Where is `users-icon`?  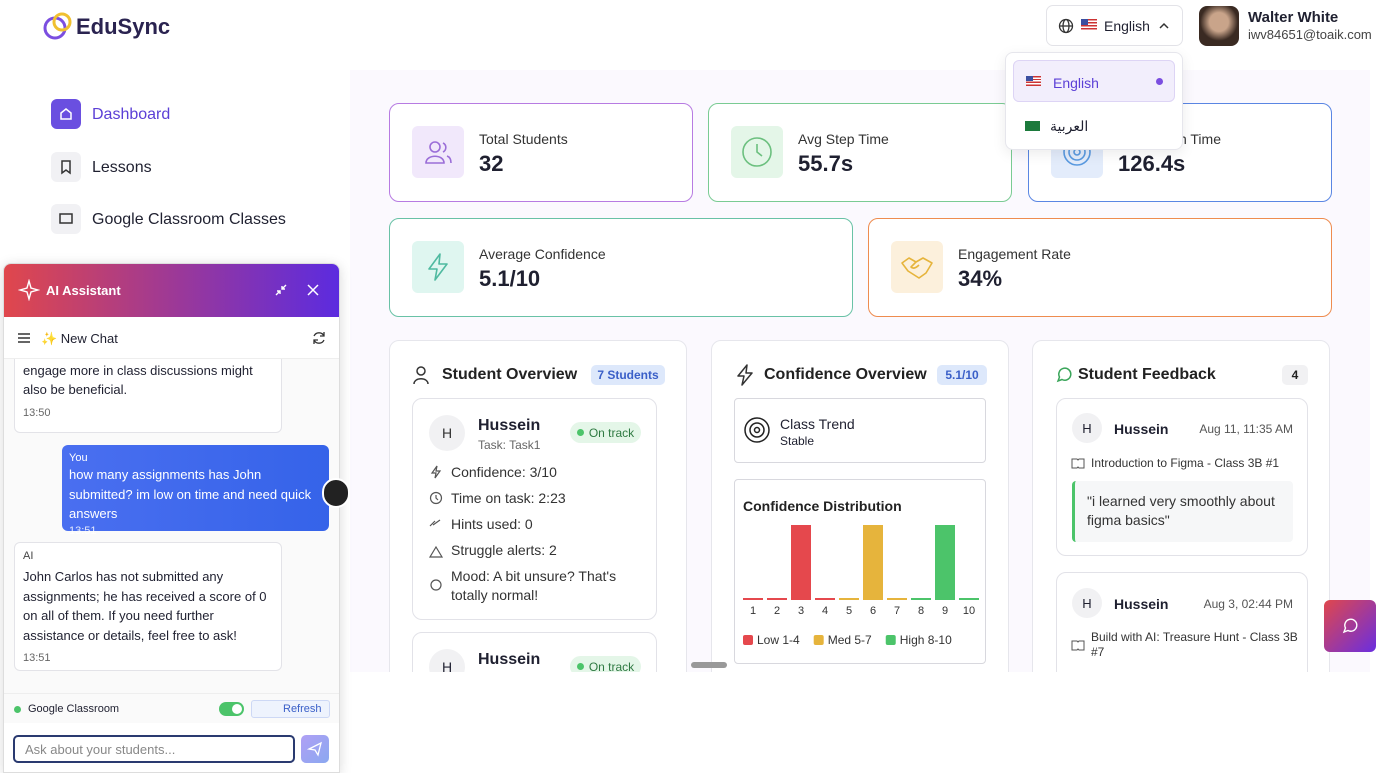 users-icon is located at coordinates (421, 375).